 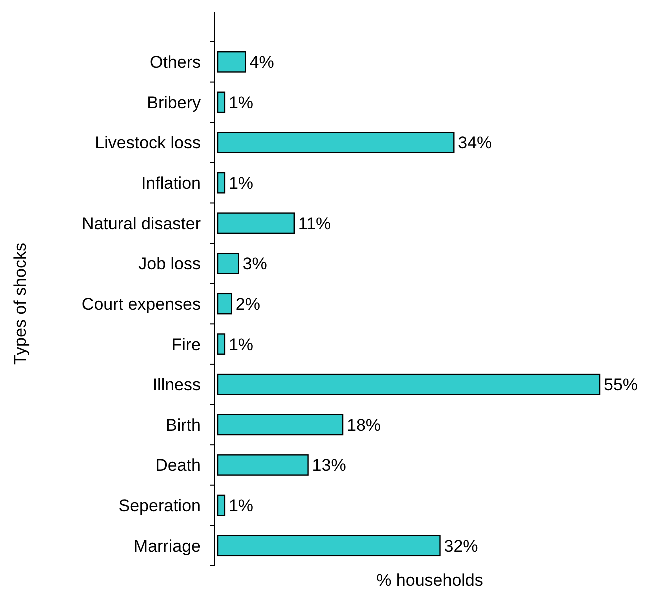 What do you see at coordinates (364, 425) in the screenshot?
I see `data-label: 18%` at bounding box center [364, 425].